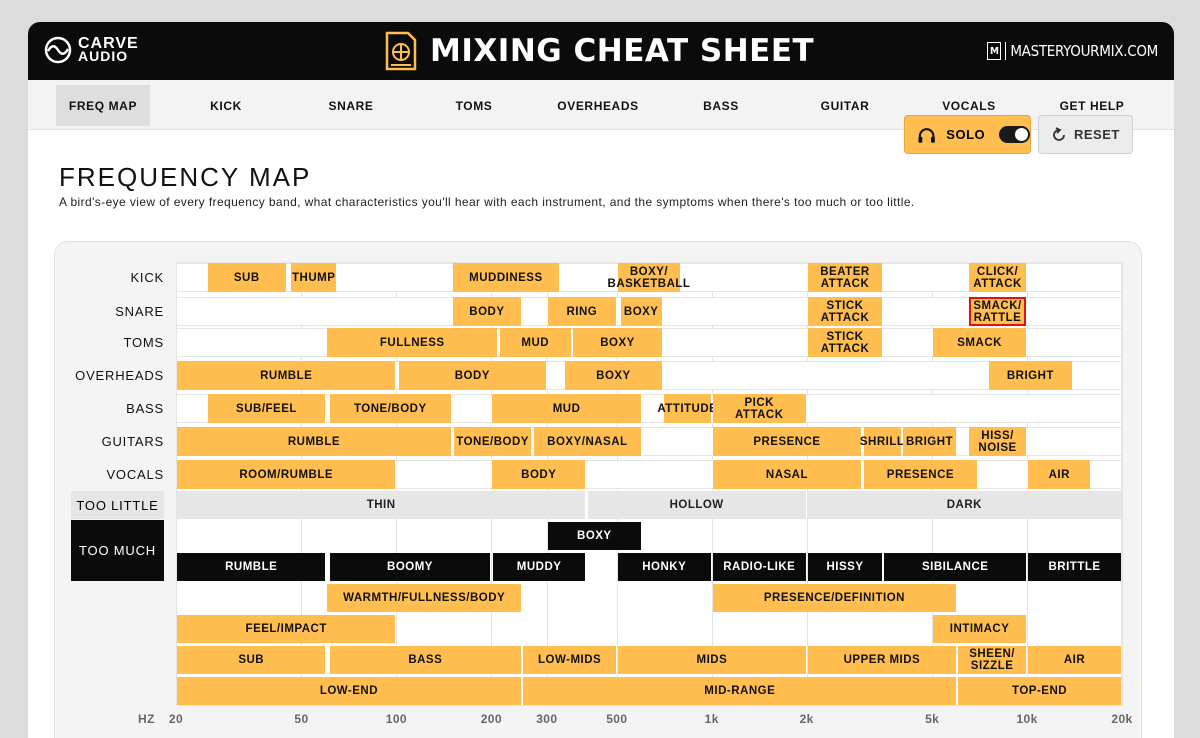  I want to click on brand-right-text: MASTERYOURMIX.COM, so click(1084, 51).